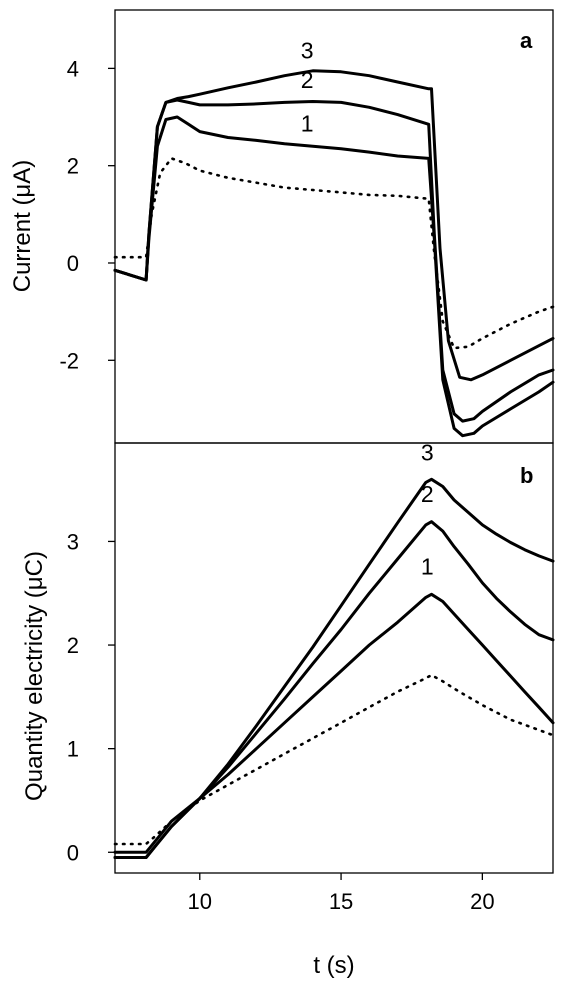 Image resolution: width=563 pixels, height=1000 pixels. What do you see at coordinates (482, 901) in the screenshot?
I see `panel-b-x-tick-label: 20` at bounding box center [482, 901].